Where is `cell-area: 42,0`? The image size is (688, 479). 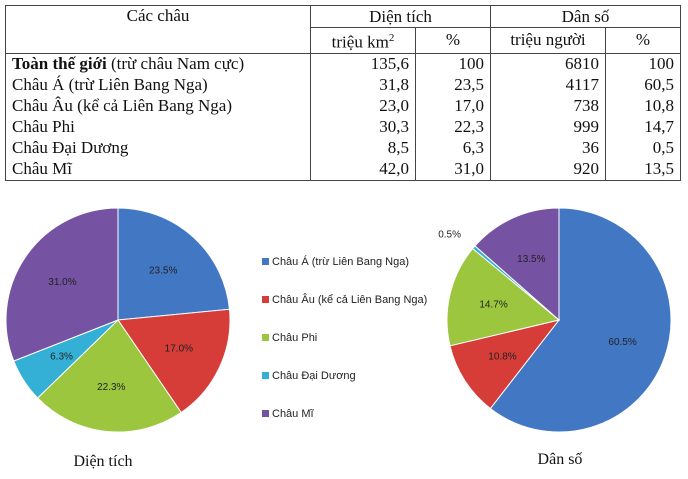
cell-area: 42,0 is located at coordinates (363, 169).